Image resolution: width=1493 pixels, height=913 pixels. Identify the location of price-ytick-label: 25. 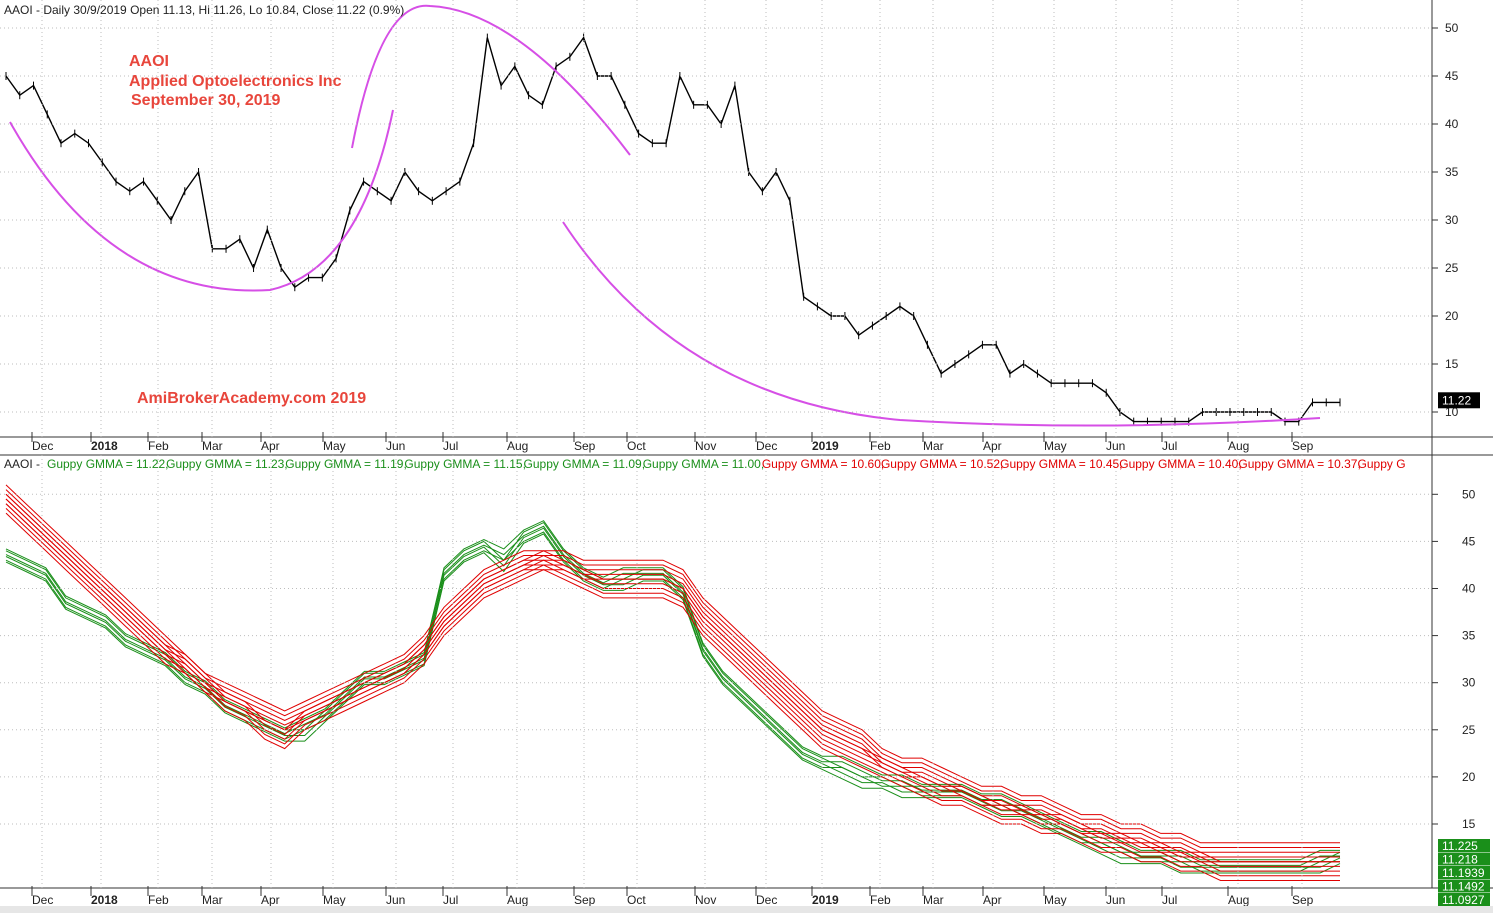
(1452, 268).